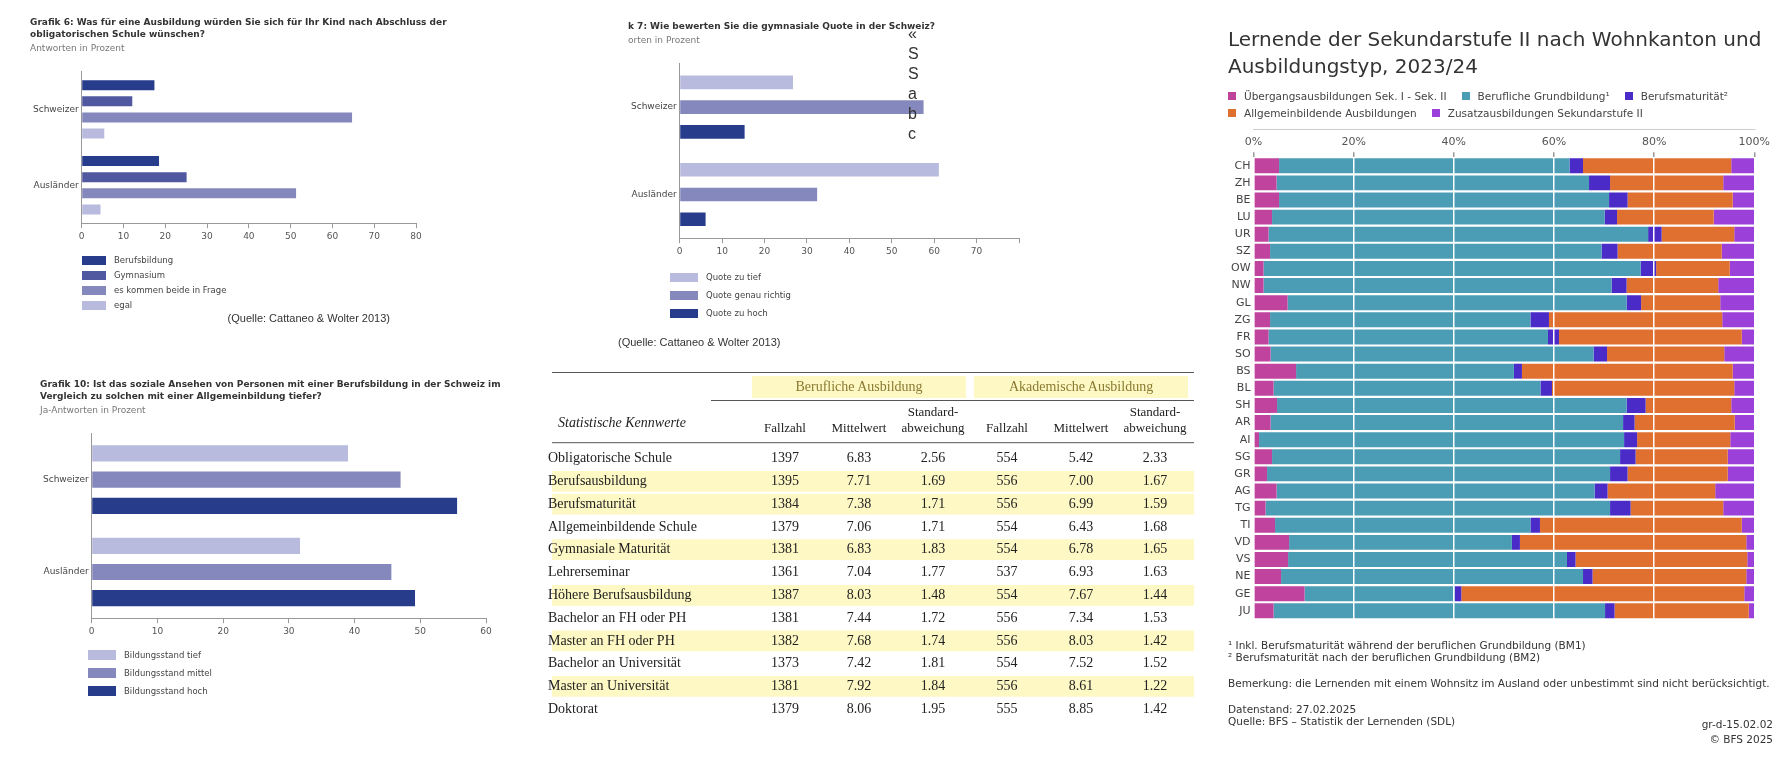 The width and height of the screenshot is (1779, 780). Describe the element at coordinates (785, 686) in the screenshot. I see `data-label: 1381` at that location.